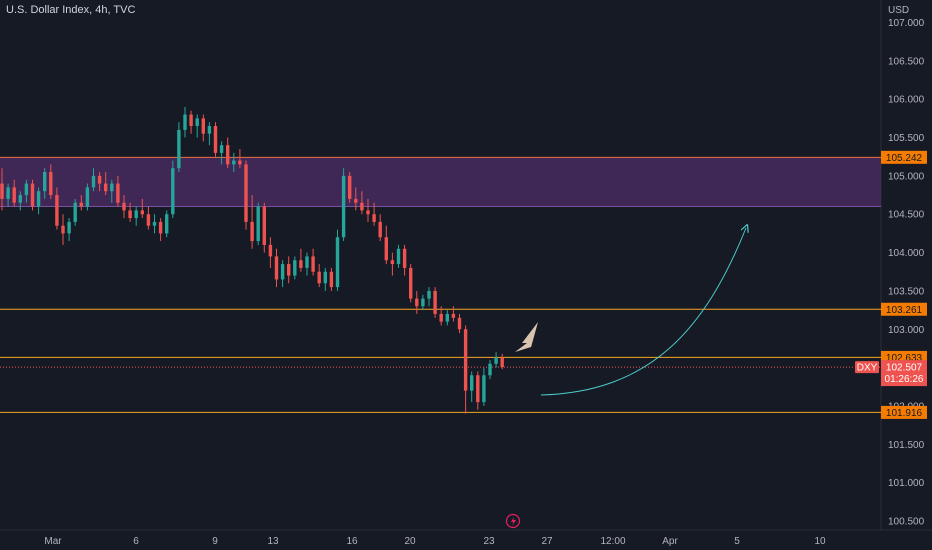 This screenshot has width=932, height=550. I want to click on pointer-arrow, so click(526, 337).